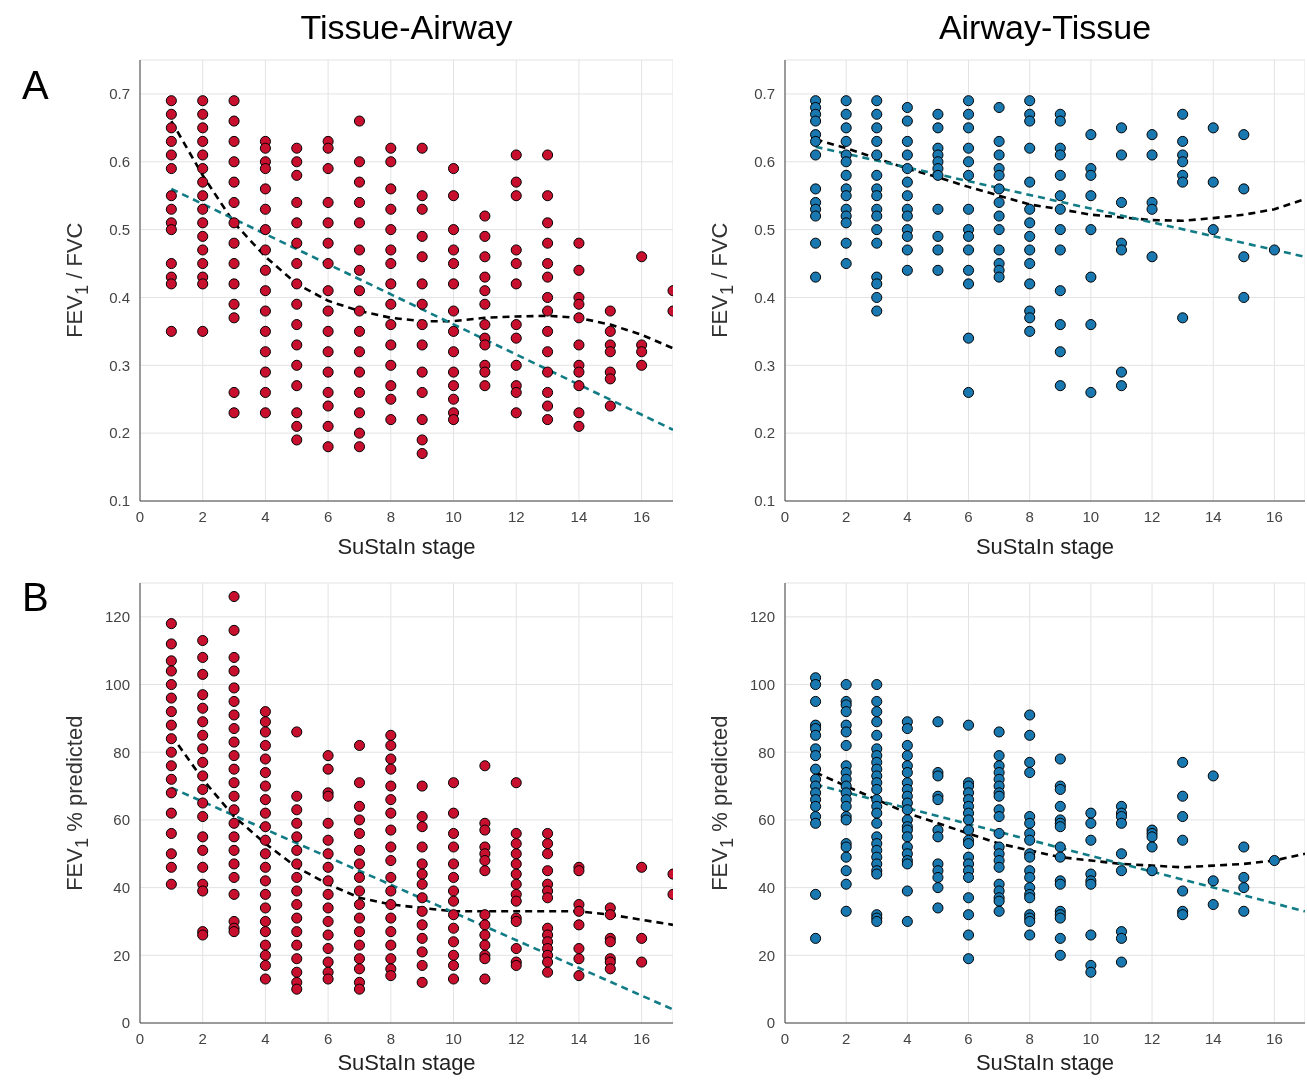 This screenshot has height=1084, width=1307. What do you see at coordinates (35, 597) in the screenshot?
I see `text: B` at bounding box center [35, 597].